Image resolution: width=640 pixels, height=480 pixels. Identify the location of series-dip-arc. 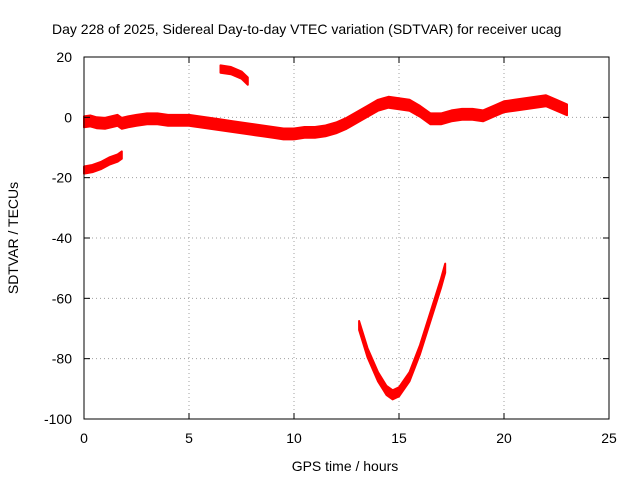
(402, 331).